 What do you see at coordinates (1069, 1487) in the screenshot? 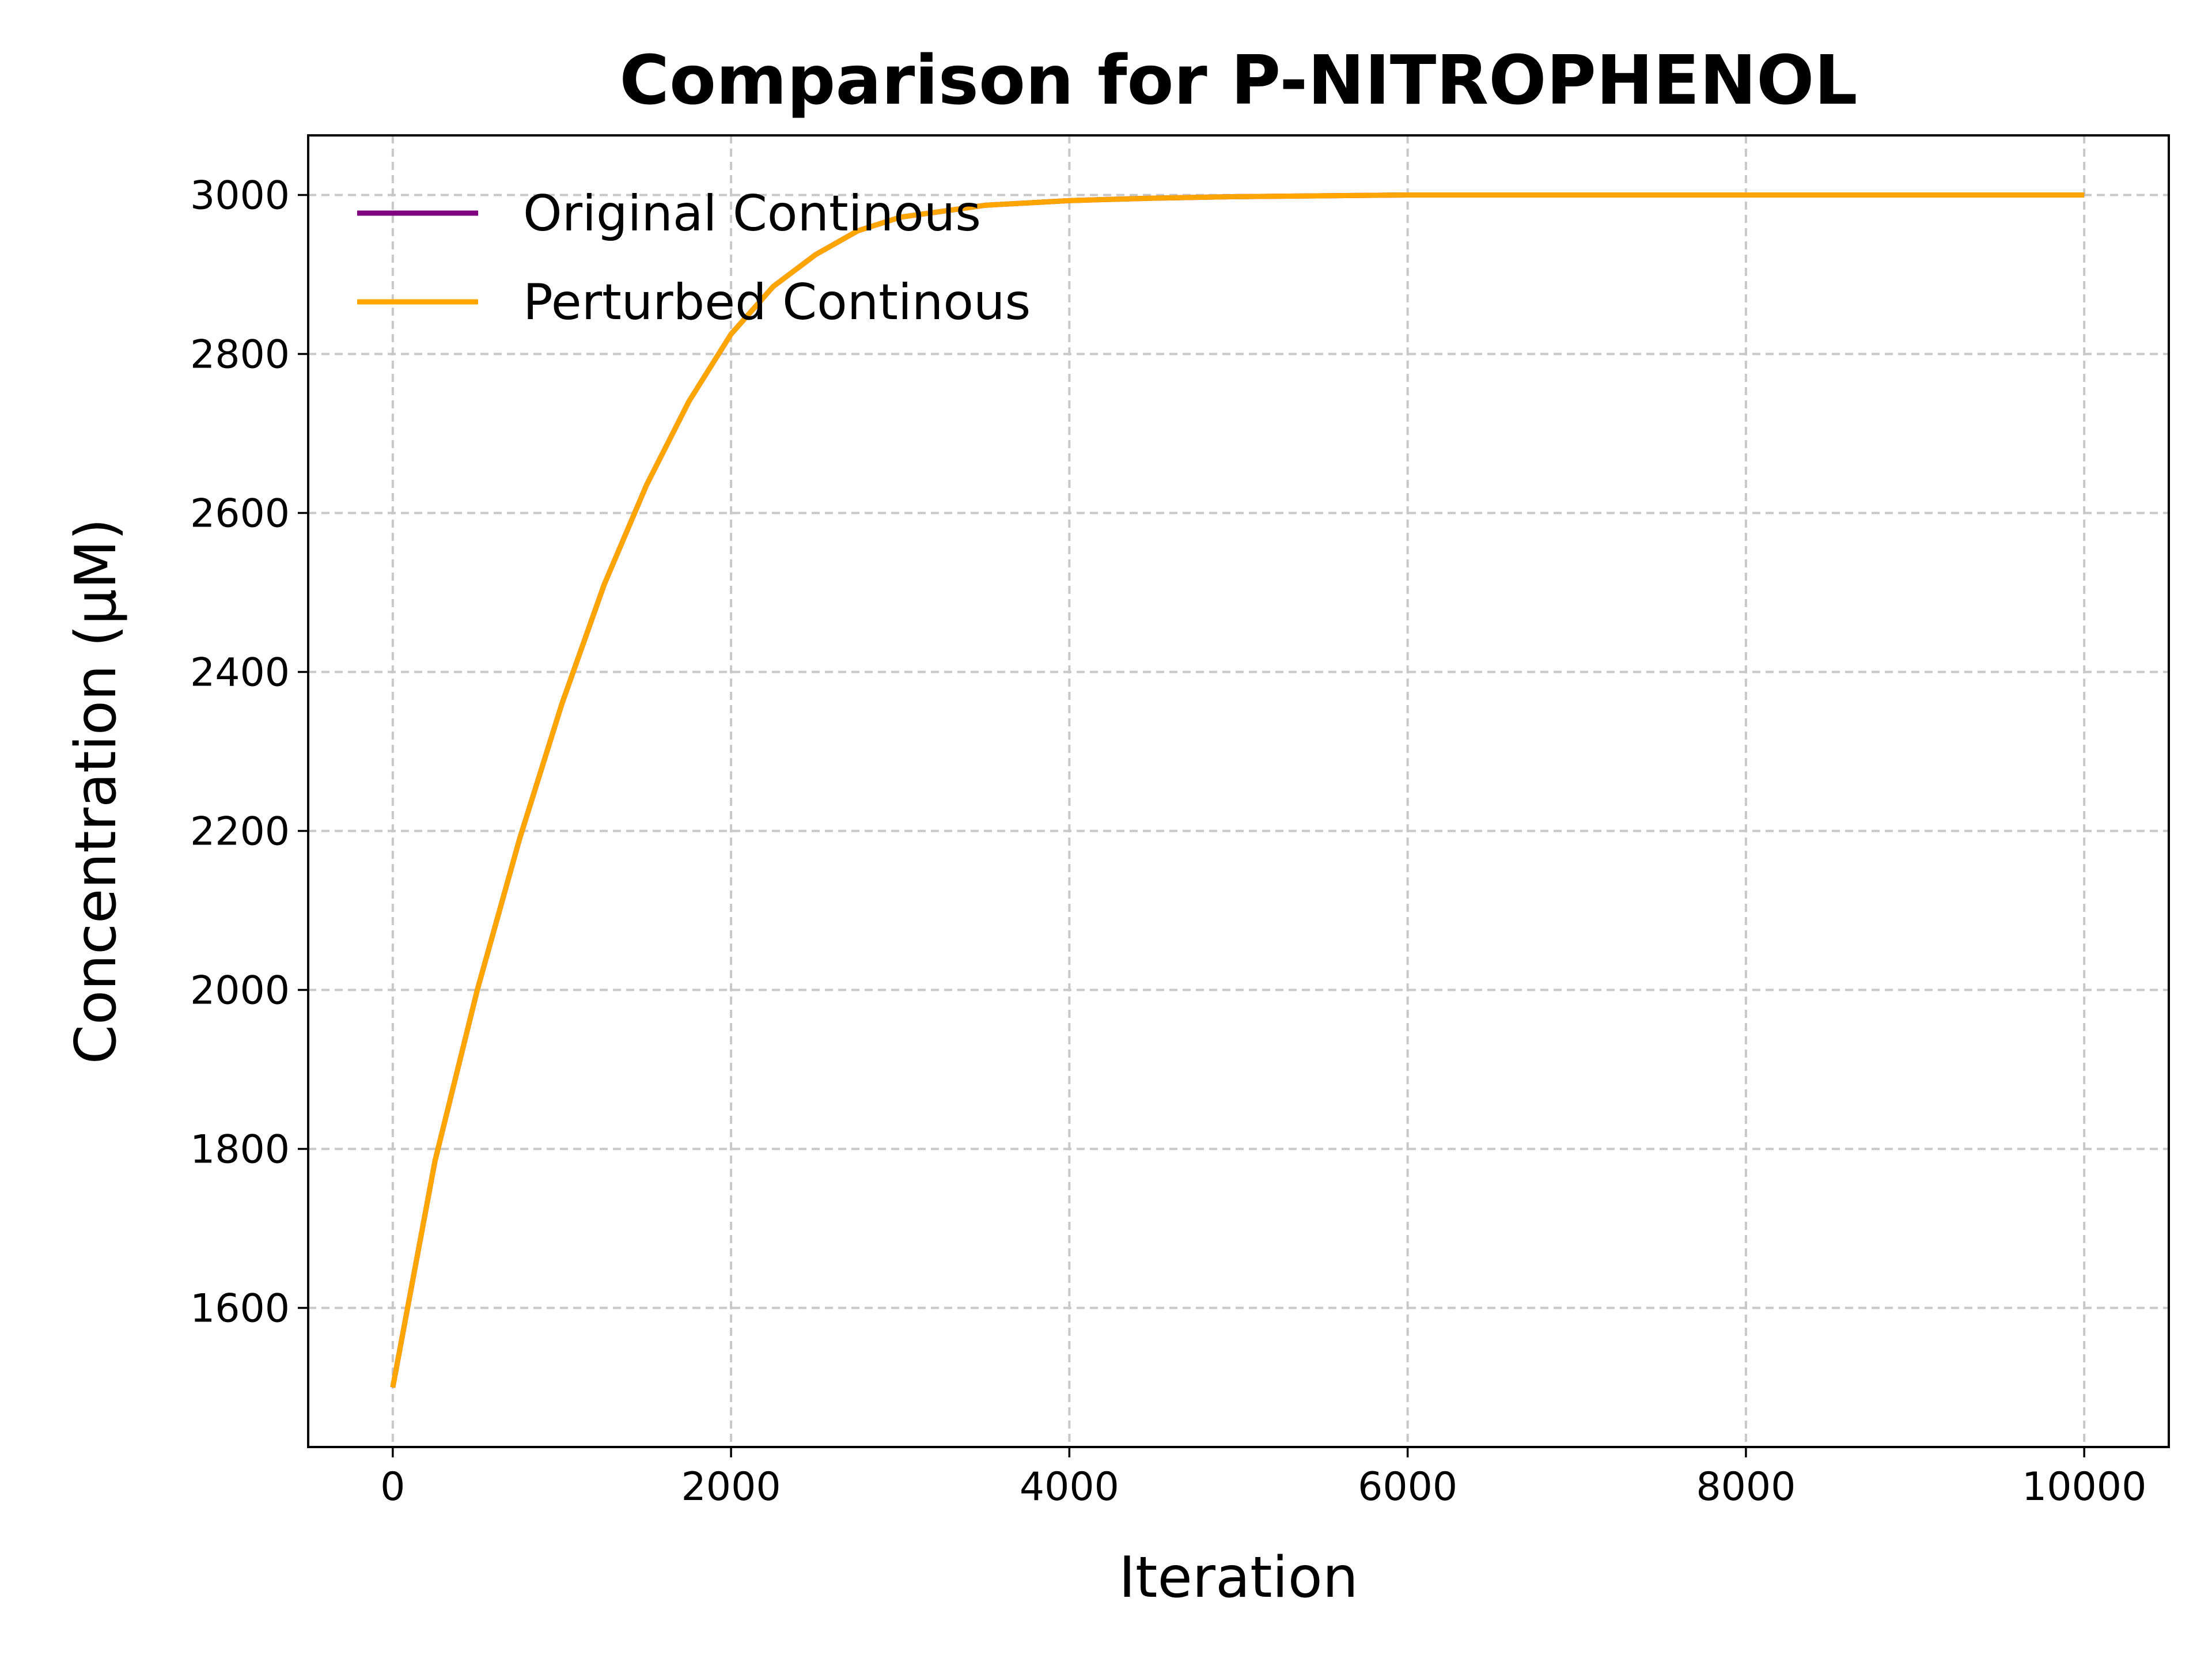
I see `x-tick-label: 4000` at bounding box center [1069, 1487].